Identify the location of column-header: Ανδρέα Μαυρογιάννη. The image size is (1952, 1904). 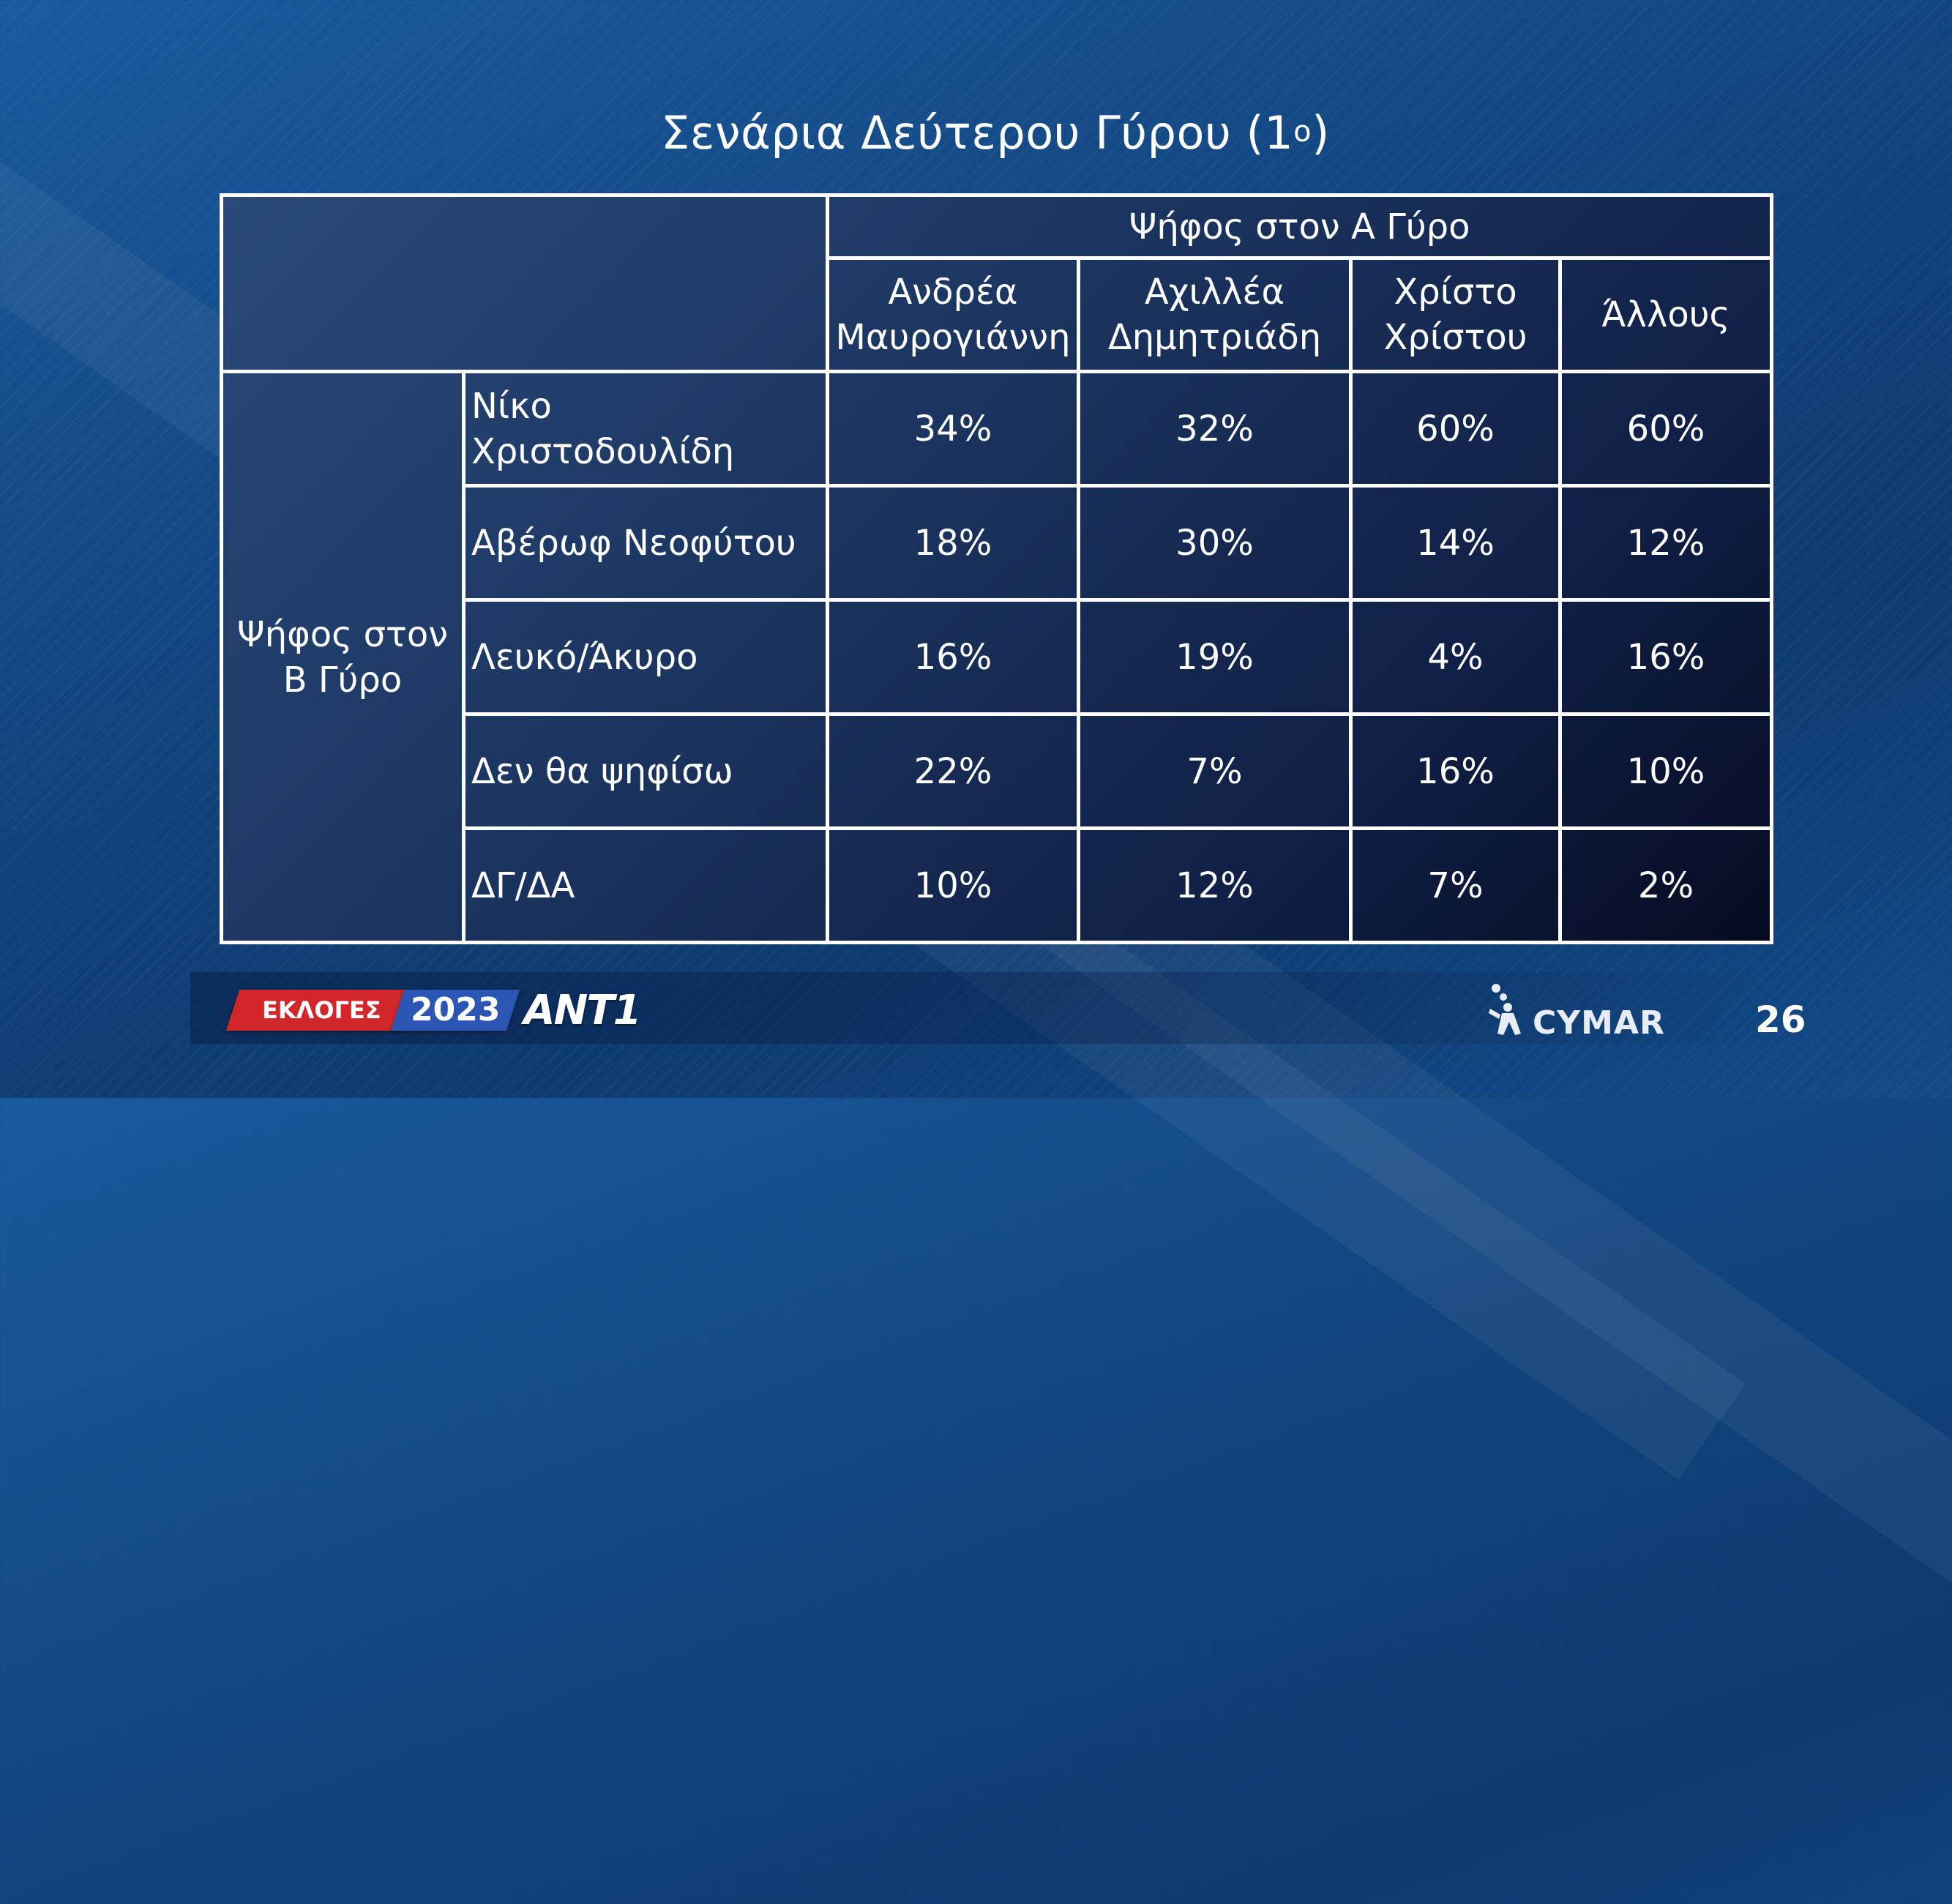
(953, 314).